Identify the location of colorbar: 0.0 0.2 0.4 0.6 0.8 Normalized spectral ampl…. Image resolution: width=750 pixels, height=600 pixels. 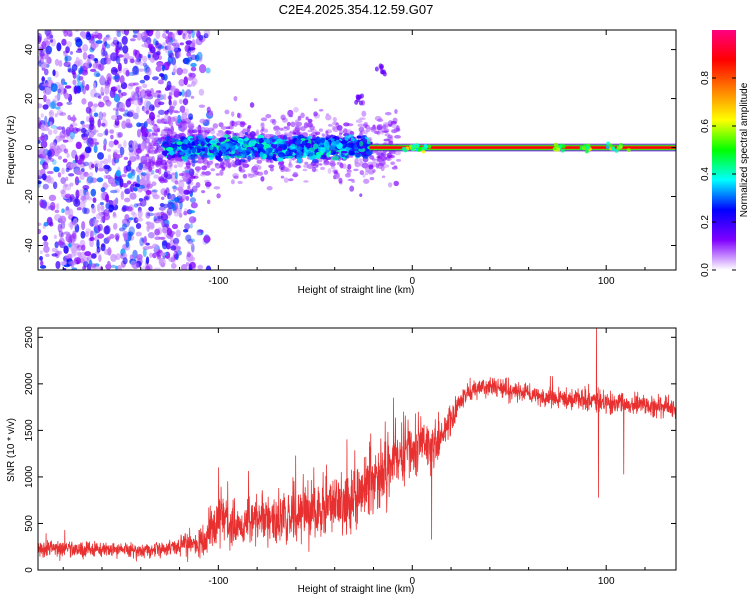
(725, 153).